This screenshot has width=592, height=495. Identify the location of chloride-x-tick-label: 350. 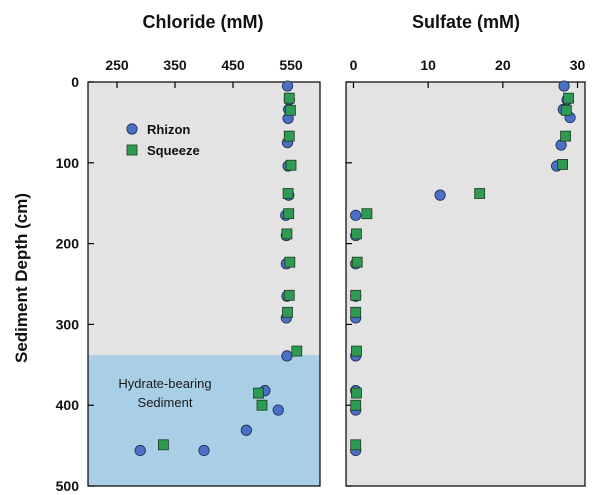
(175, 65).